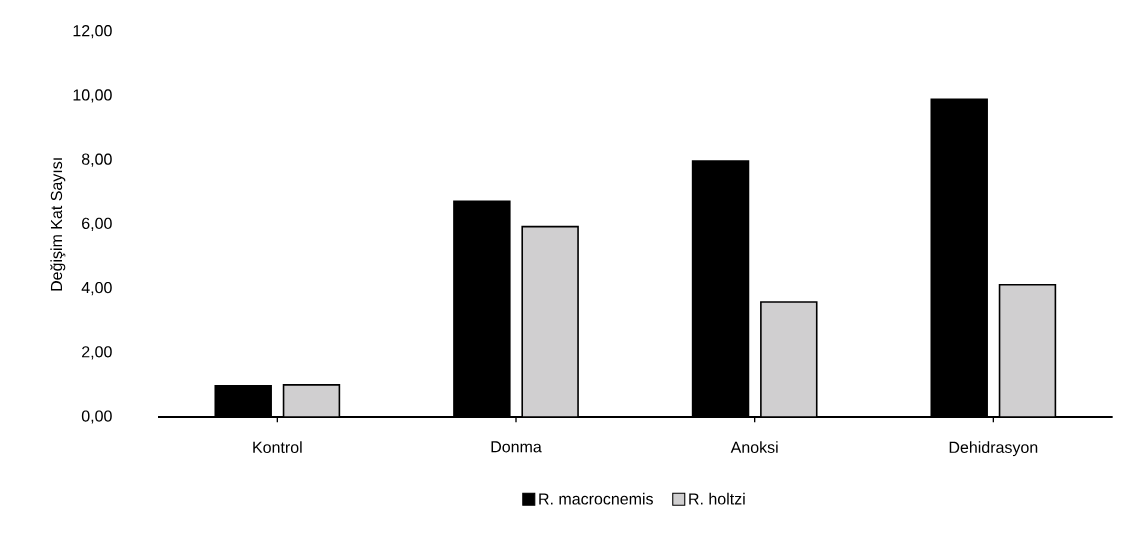  What do you see at coordinates (58, 224) in the screenshot?
I see `y-axis-title: Değişim Kat Sayısı` at bounding box center [58, 224].